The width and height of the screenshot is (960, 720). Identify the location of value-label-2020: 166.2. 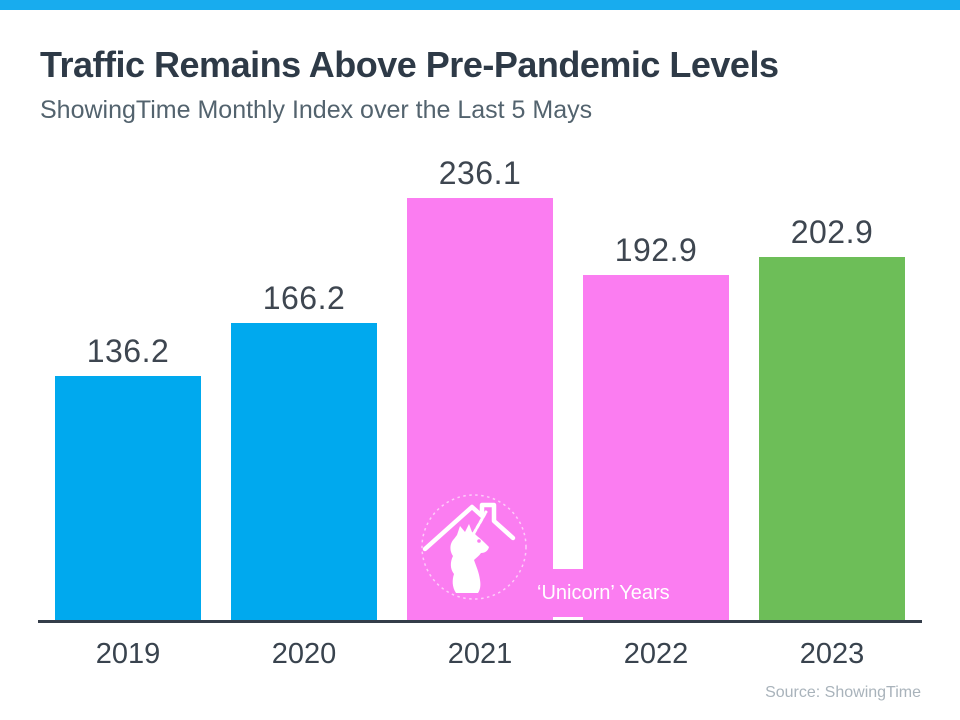
(304, 298).